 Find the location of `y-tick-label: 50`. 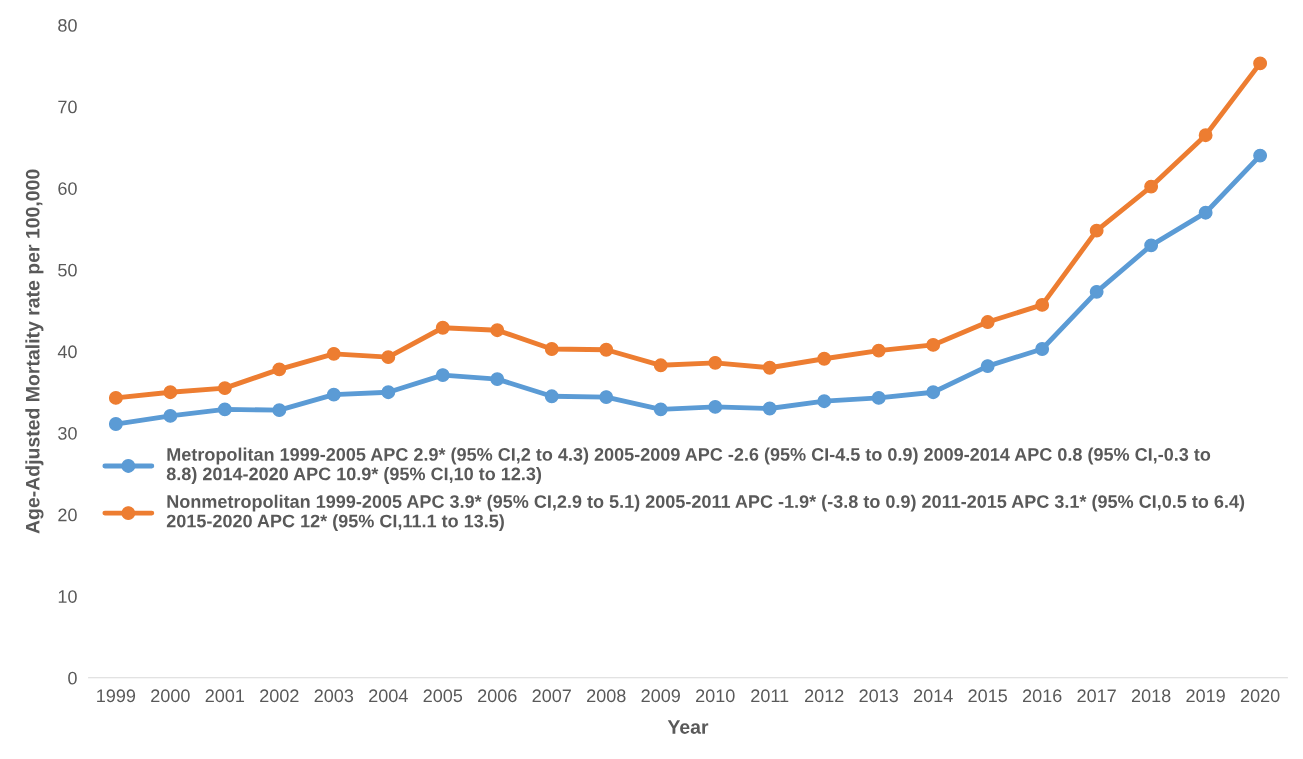

y-tick-label: 50 is located at coordinates (67, 270).